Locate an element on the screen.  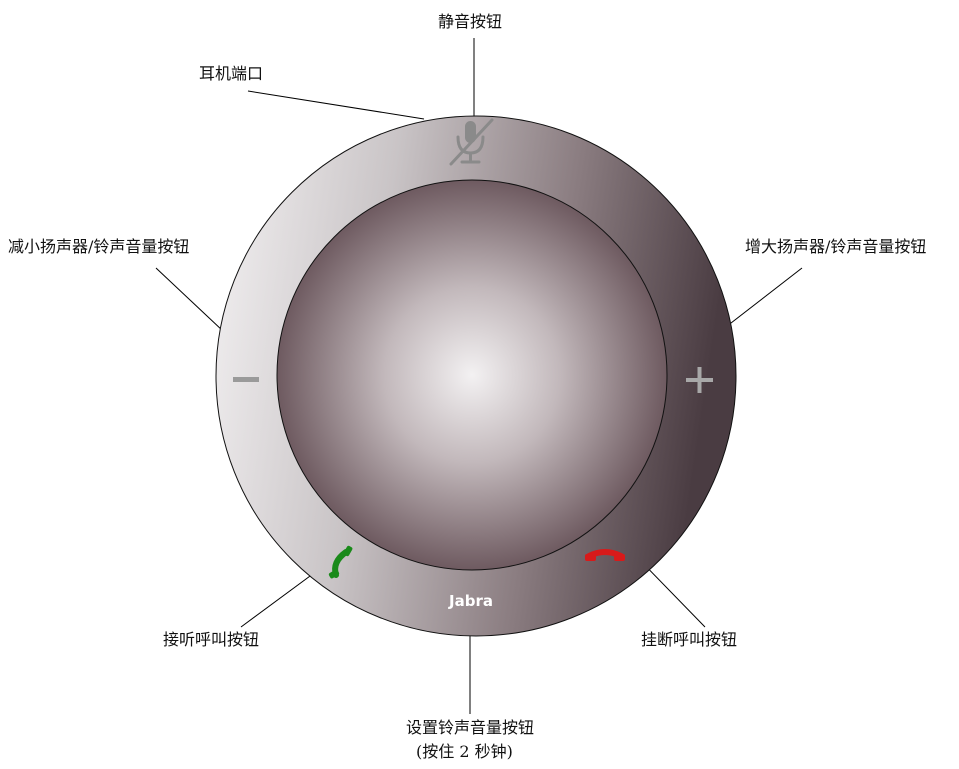
headset-port-label: 耳机端口 is located at coordinates (231, 73).